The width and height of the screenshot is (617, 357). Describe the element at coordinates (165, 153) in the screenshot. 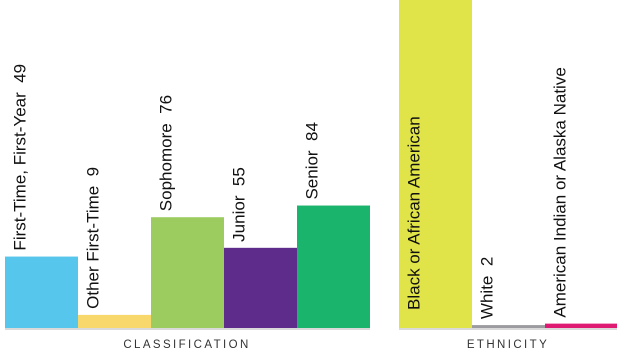

I see `bar-label-classification-3: Sophomore 76` at that location.